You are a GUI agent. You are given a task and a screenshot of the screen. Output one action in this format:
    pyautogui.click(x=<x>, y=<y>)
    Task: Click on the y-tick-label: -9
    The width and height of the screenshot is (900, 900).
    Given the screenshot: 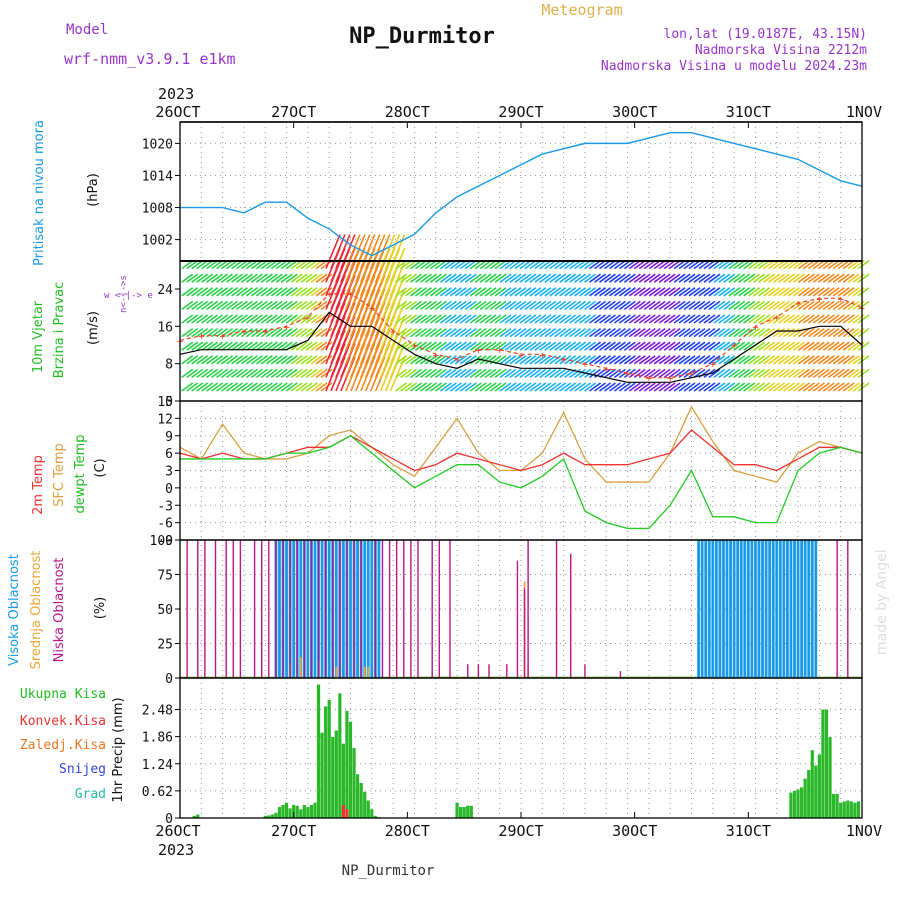 What is the action you would take?
    pyautogui.click(x=165, y=541)
    